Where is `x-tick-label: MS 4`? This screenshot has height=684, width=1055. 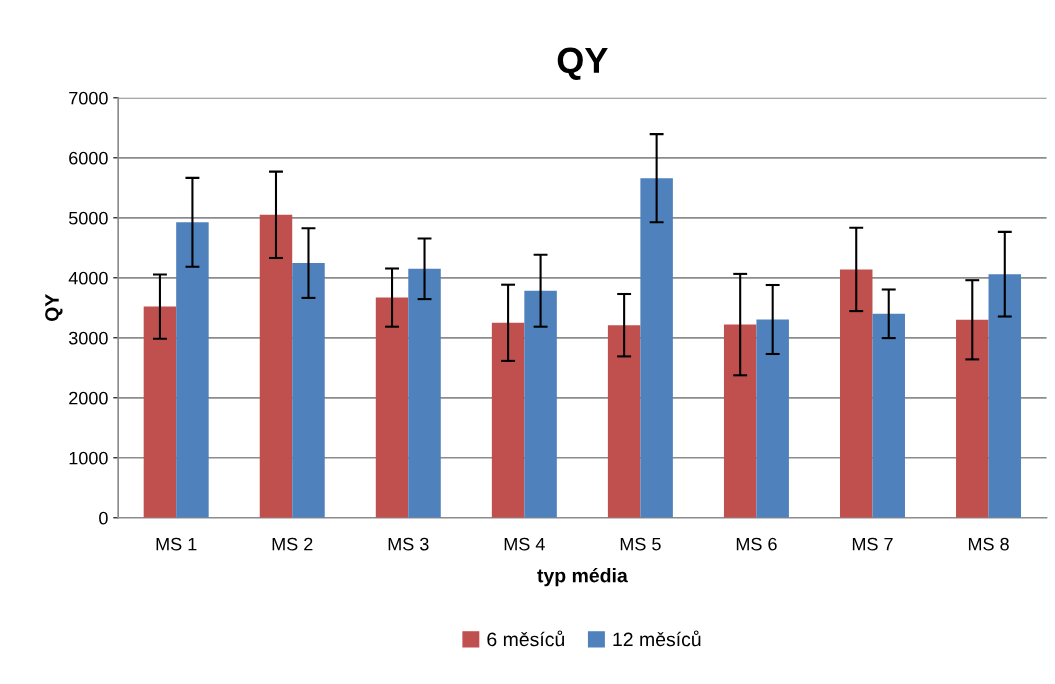
x-tick-label: MS 4 is located at coordinates (524, 544).